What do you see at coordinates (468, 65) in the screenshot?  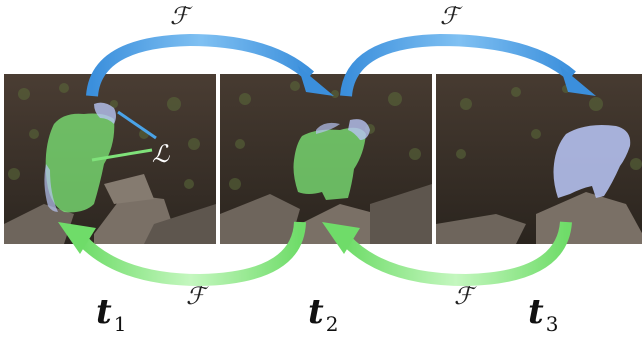 I see `forward-arrow-t2-t3` at bounding box center [468, 65].